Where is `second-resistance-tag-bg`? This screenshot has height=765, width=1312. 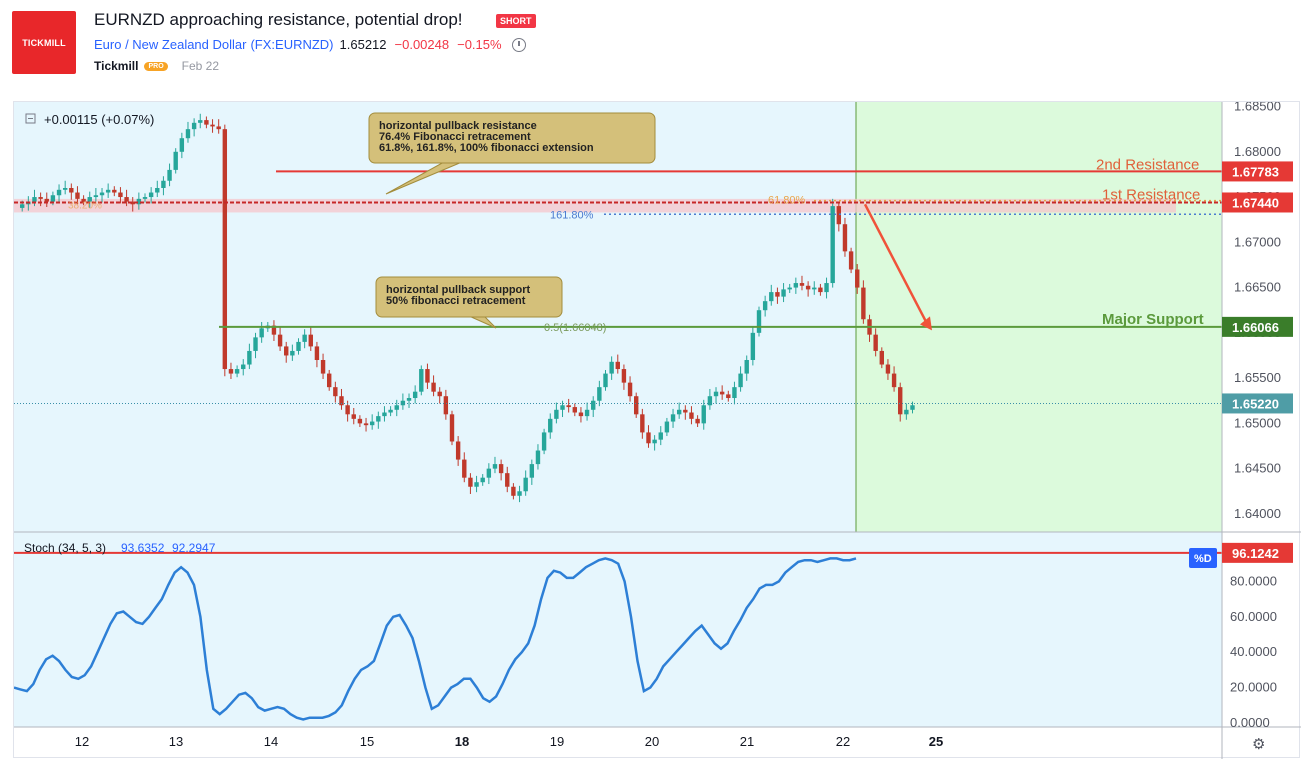 second-resistance-tag-bg is located at coordinates (1257, 171).